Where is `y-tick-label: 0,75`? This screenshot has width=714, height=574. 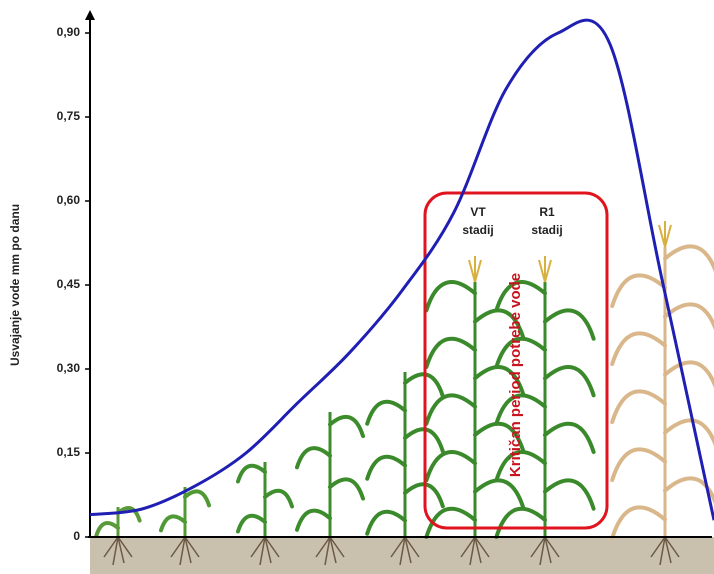 y-tick-label: 0,75 is located at coordinates (69, 116).